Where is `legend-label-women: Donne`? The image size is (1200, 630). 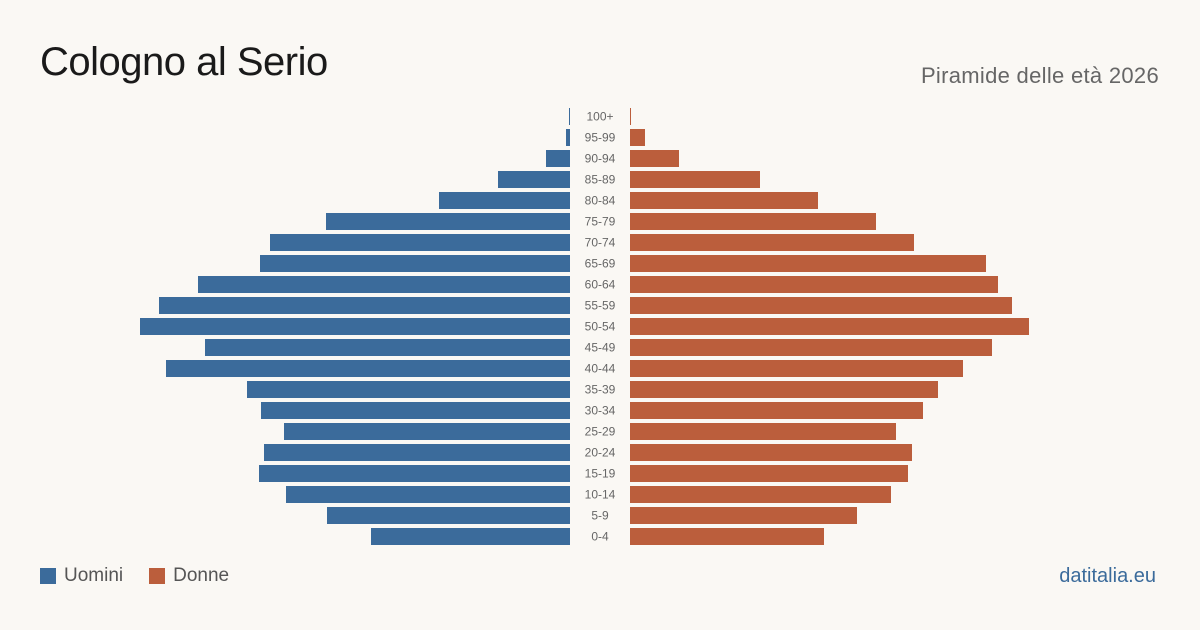
legend-label-women: Donne is located at coordinates (201, 575).